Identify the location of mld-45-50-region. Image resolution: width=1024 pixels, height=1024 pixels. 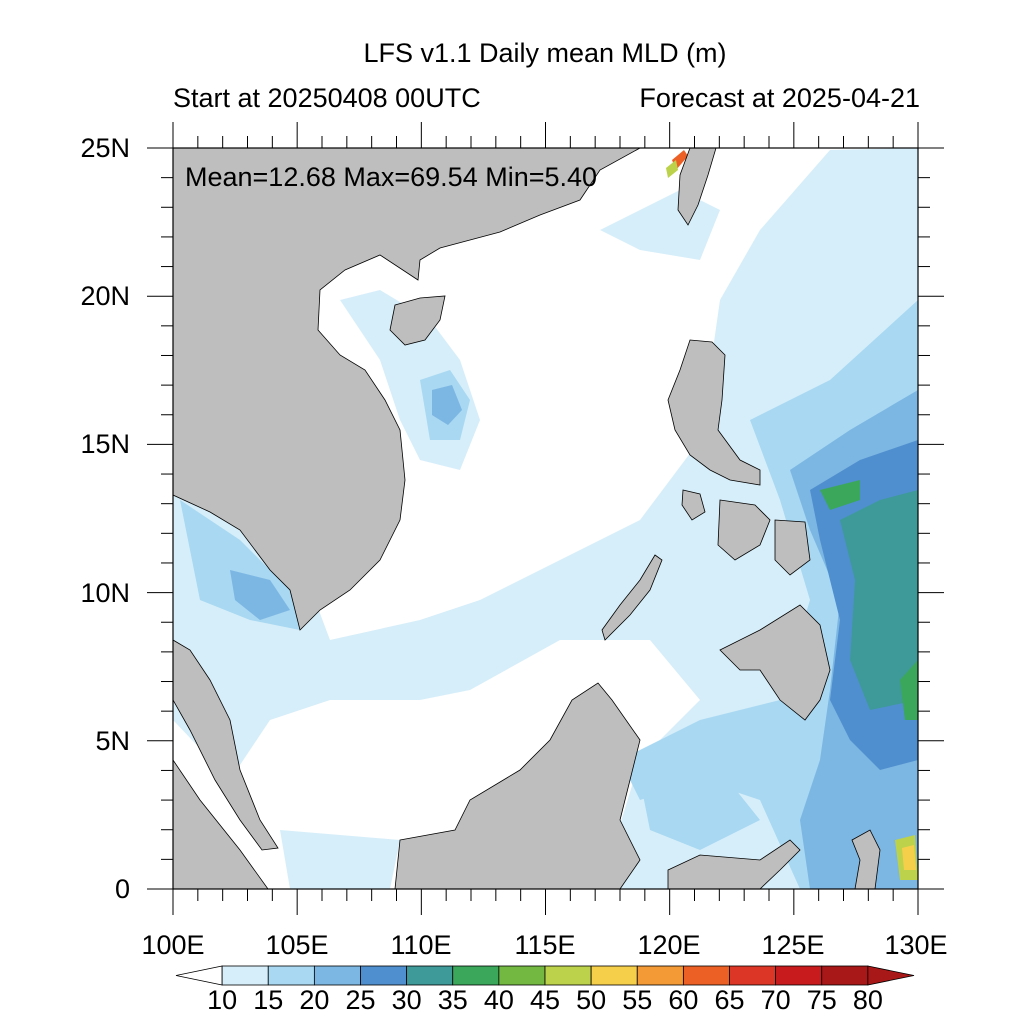
(672, 169).